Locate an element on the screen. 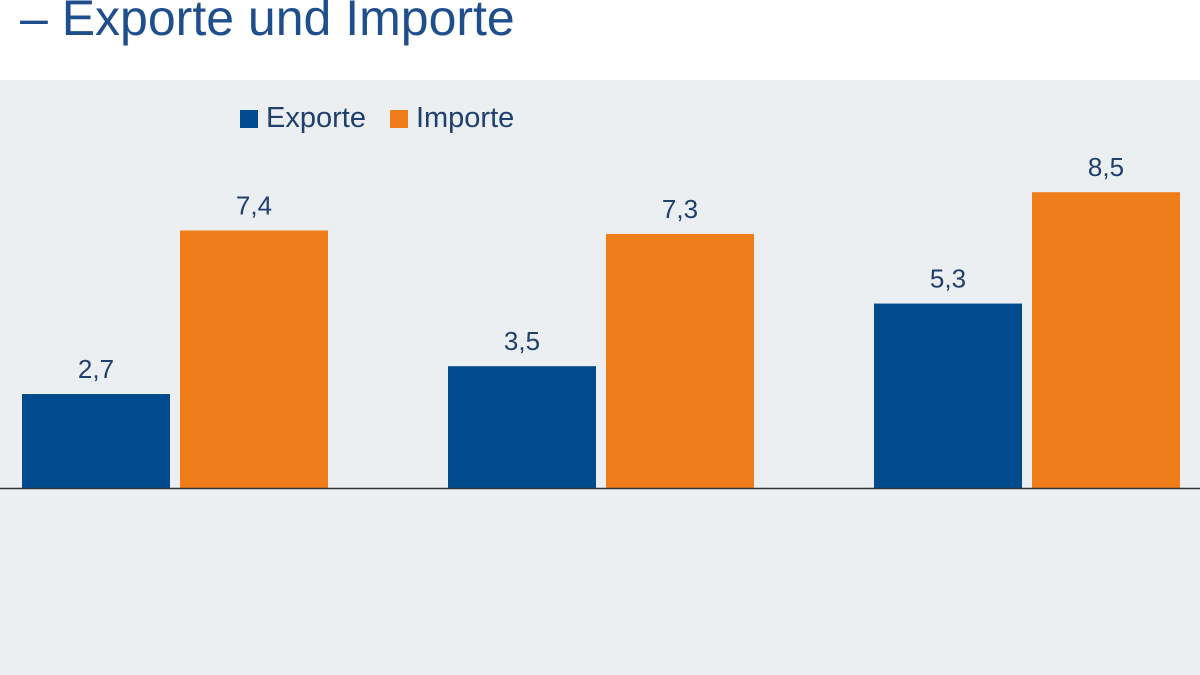 This screenshot has height=675, width=1200. data-label-importe-2: 7,3 is located at coordinates (680, 209).